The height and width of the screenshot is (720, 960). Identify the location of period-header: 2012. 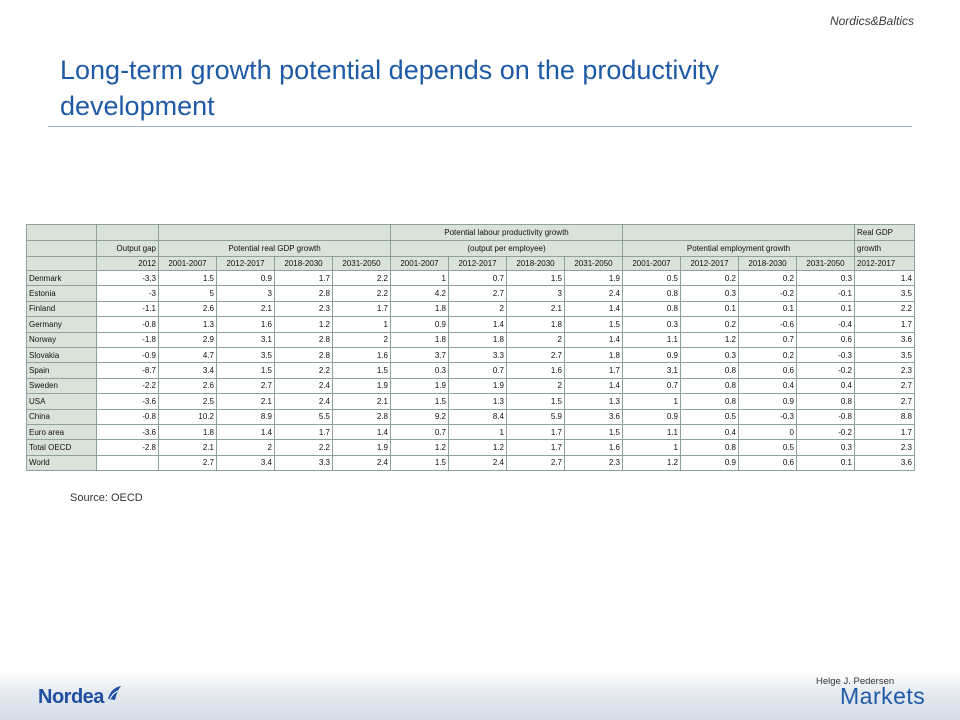
(127, 263).